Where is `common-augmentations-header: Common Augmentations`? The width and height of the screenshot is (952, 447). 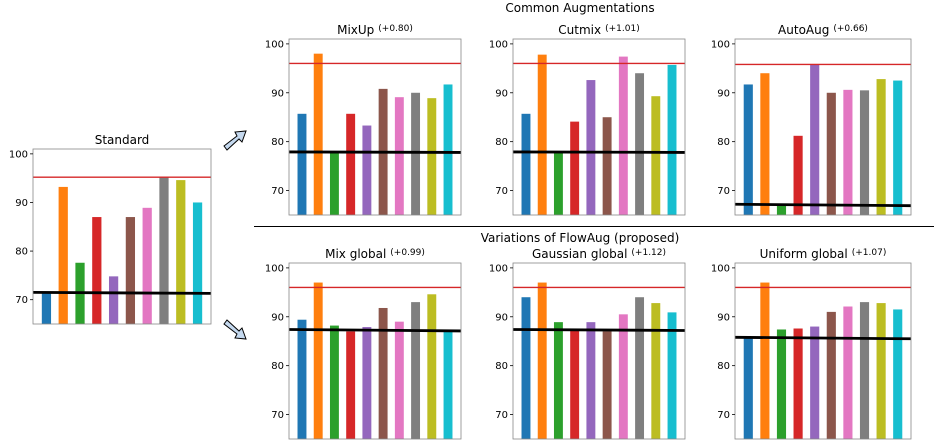 common-augmentations-header: Common Augmentations is located at coordinates (580, 8).